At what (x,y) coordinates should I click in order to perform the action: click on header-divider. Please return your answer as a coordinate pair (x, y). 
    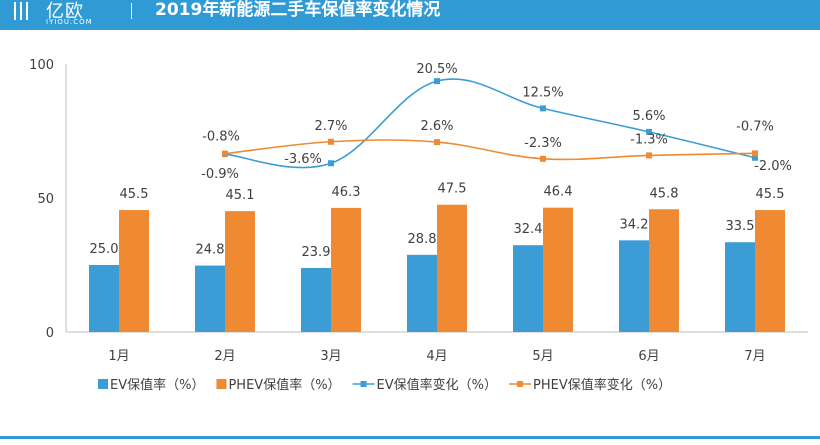
    Looking at the image, I should click on (131, 11).